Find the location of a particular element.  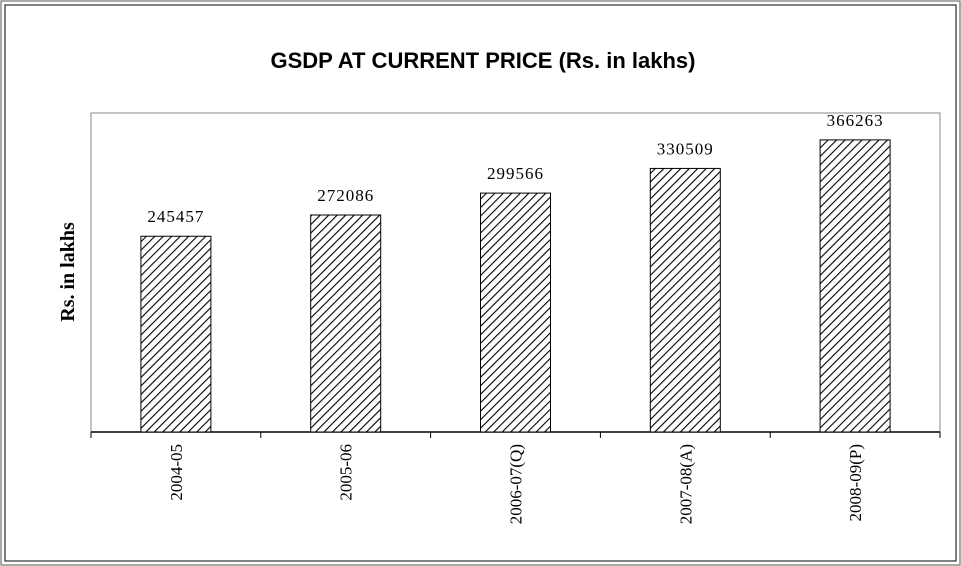

chart-title: GSDP AT CURRENT PRICE (Rs. in lakhs) is located at coordinates (483, 60).